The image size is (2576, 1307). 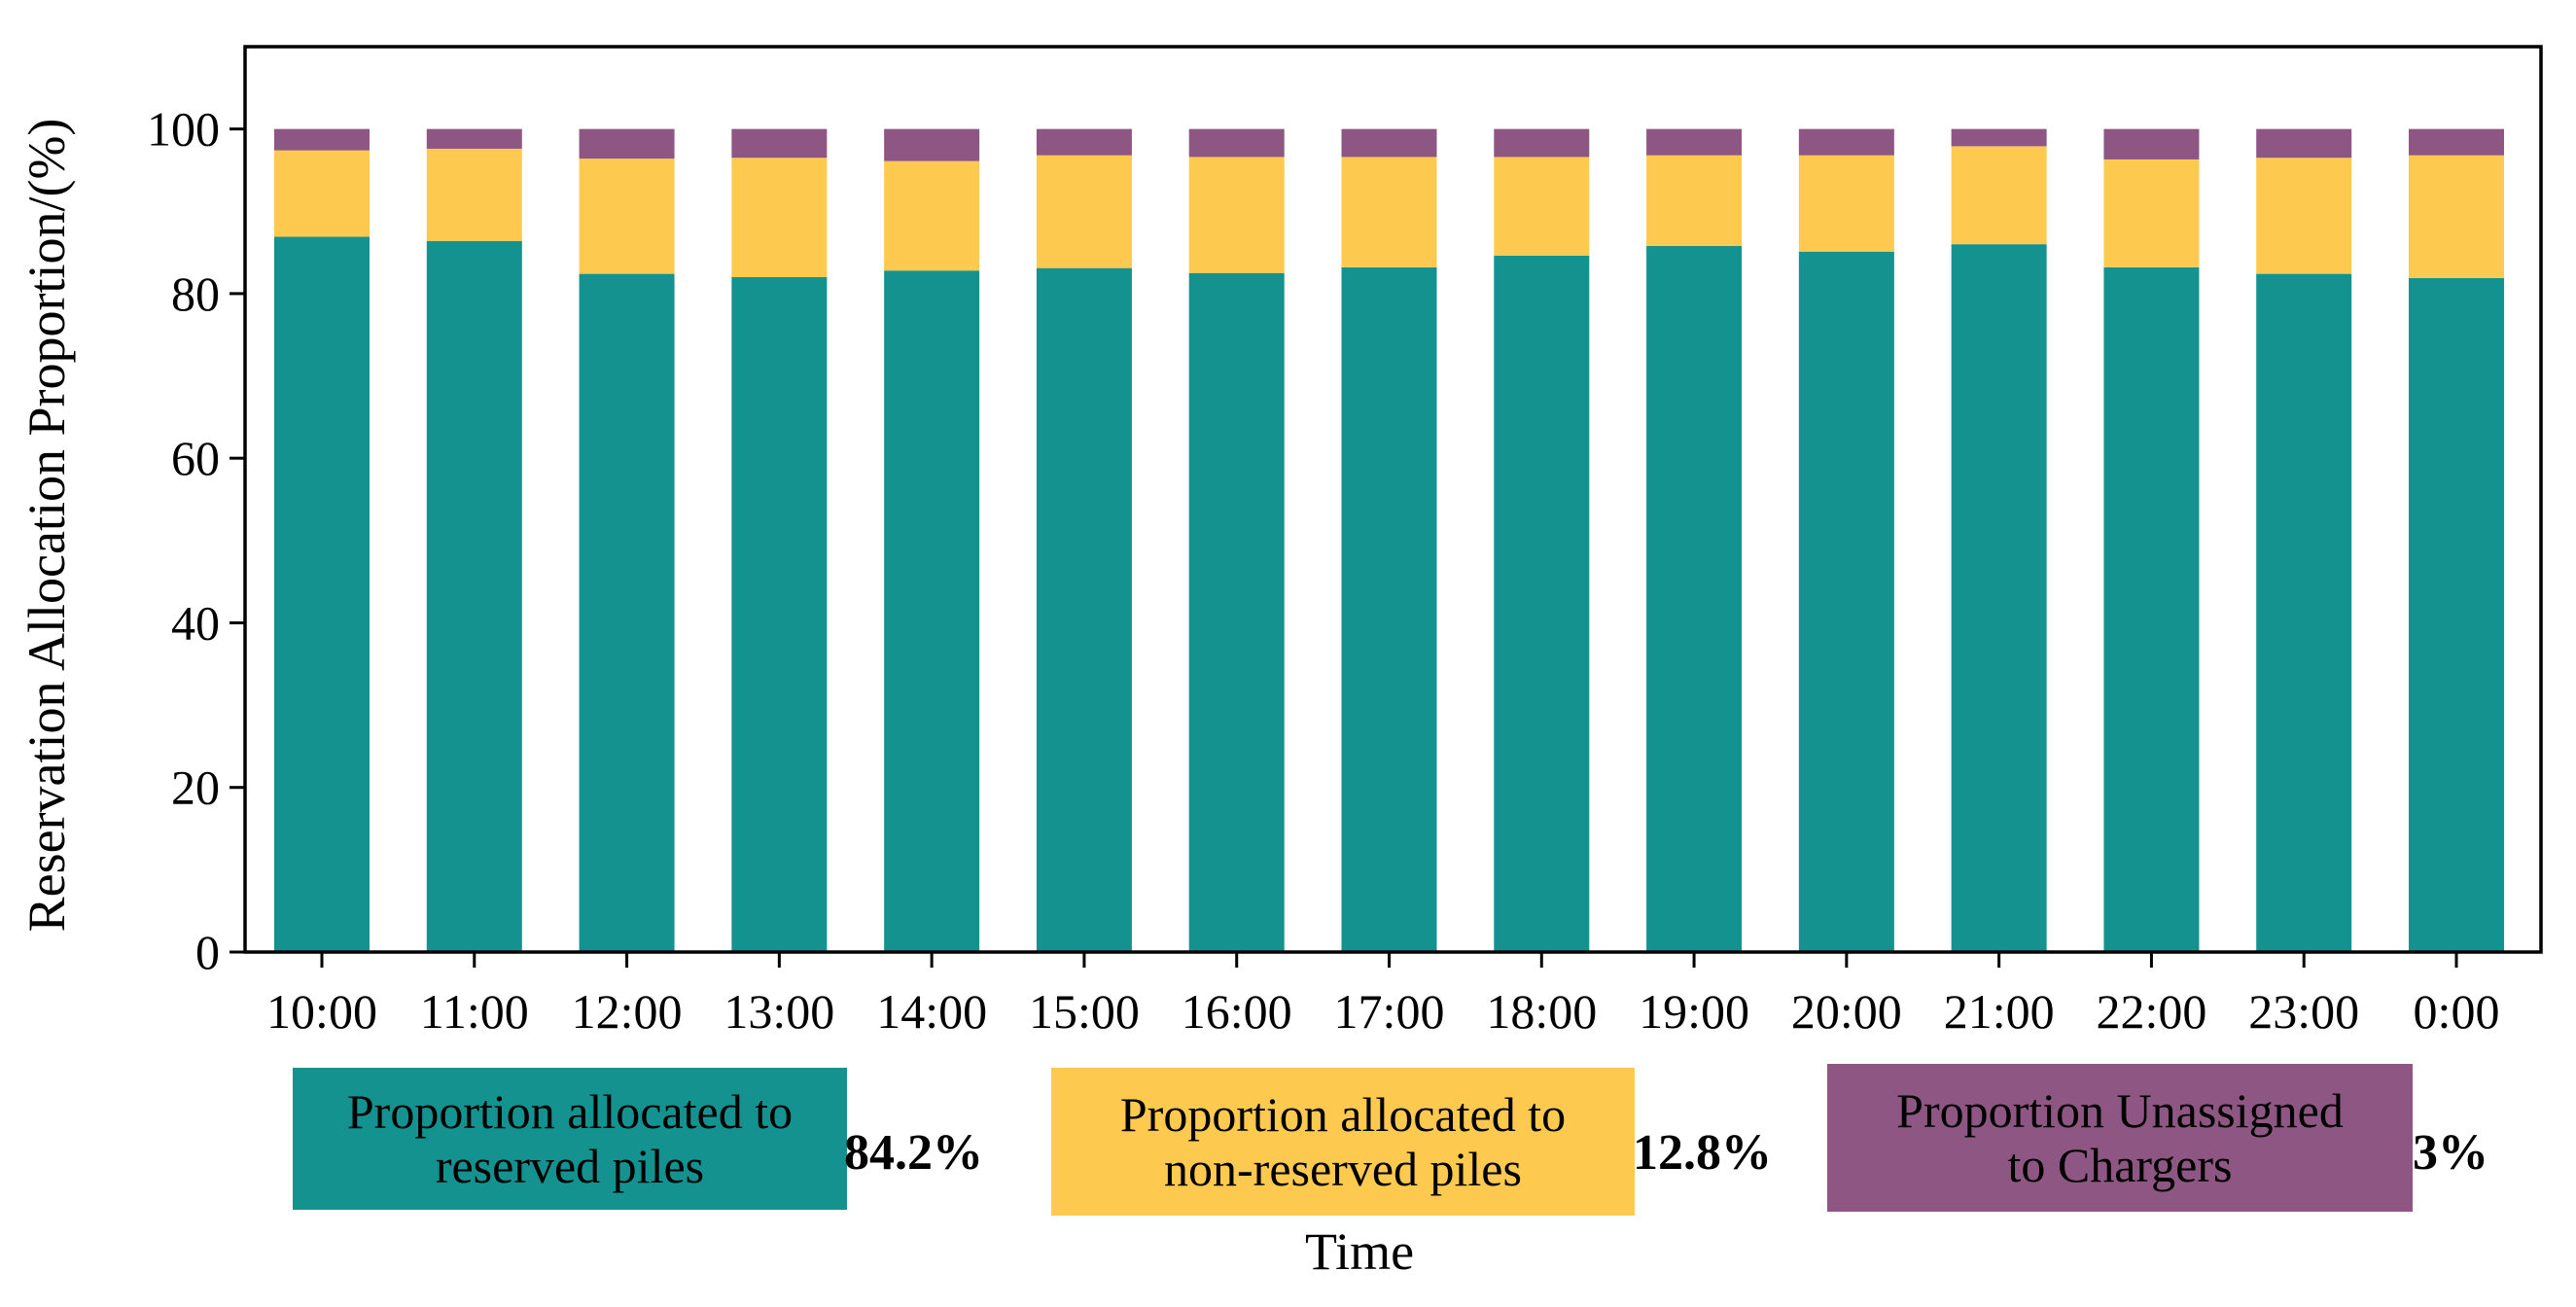 What do you see at coordinates (47, 526) in the screenshot?
I see `y-axis-label: Reservation Allocation Proportion/(%)` at bounding box center [47, 526].